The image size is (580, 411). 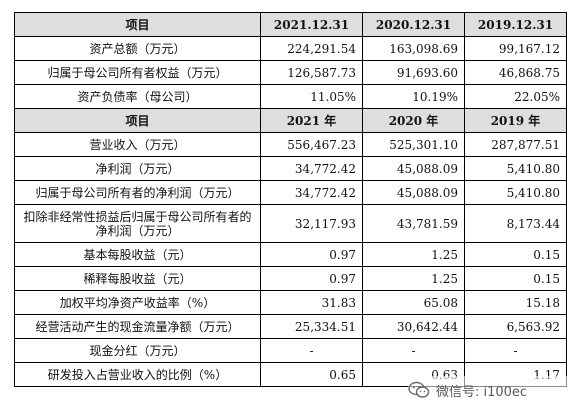 I want to click on table-row: 加权平均净资产收益率（%） 31.83 65.08 15.18, so click(x=290, y=302).